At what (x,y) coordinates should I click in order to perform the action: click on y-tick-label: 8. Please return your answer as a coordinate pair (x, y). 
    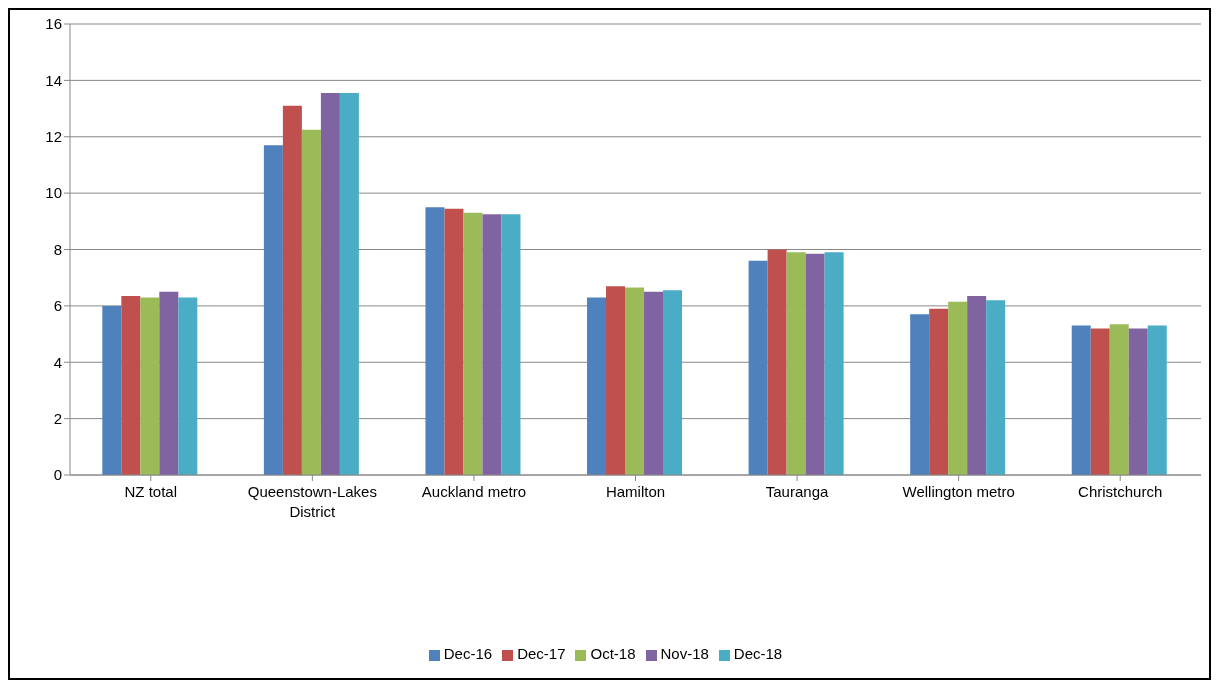
    Looking at the image, I should click on (57, 249).